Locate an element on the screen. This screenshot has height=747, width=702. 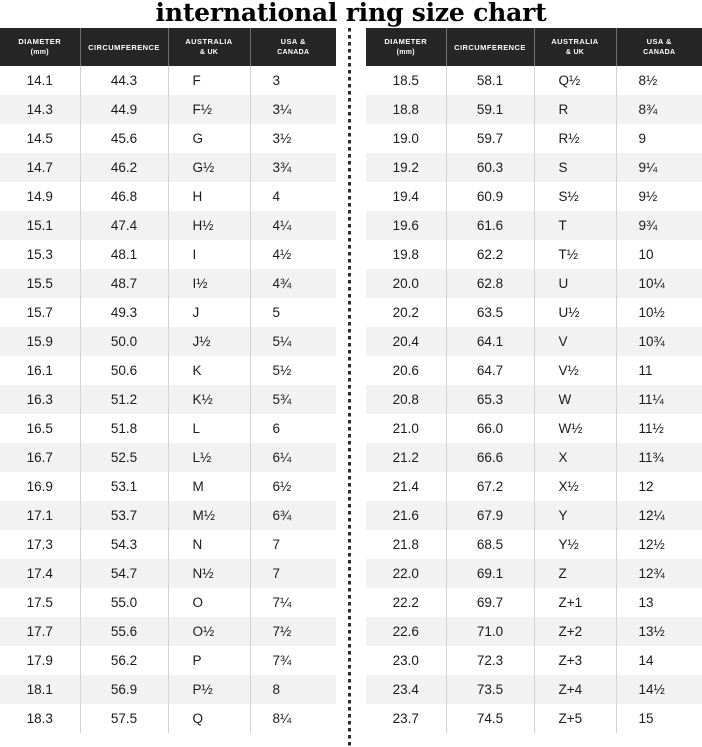
cell-circumference: 48.7 is located at coordinates (124, 283).